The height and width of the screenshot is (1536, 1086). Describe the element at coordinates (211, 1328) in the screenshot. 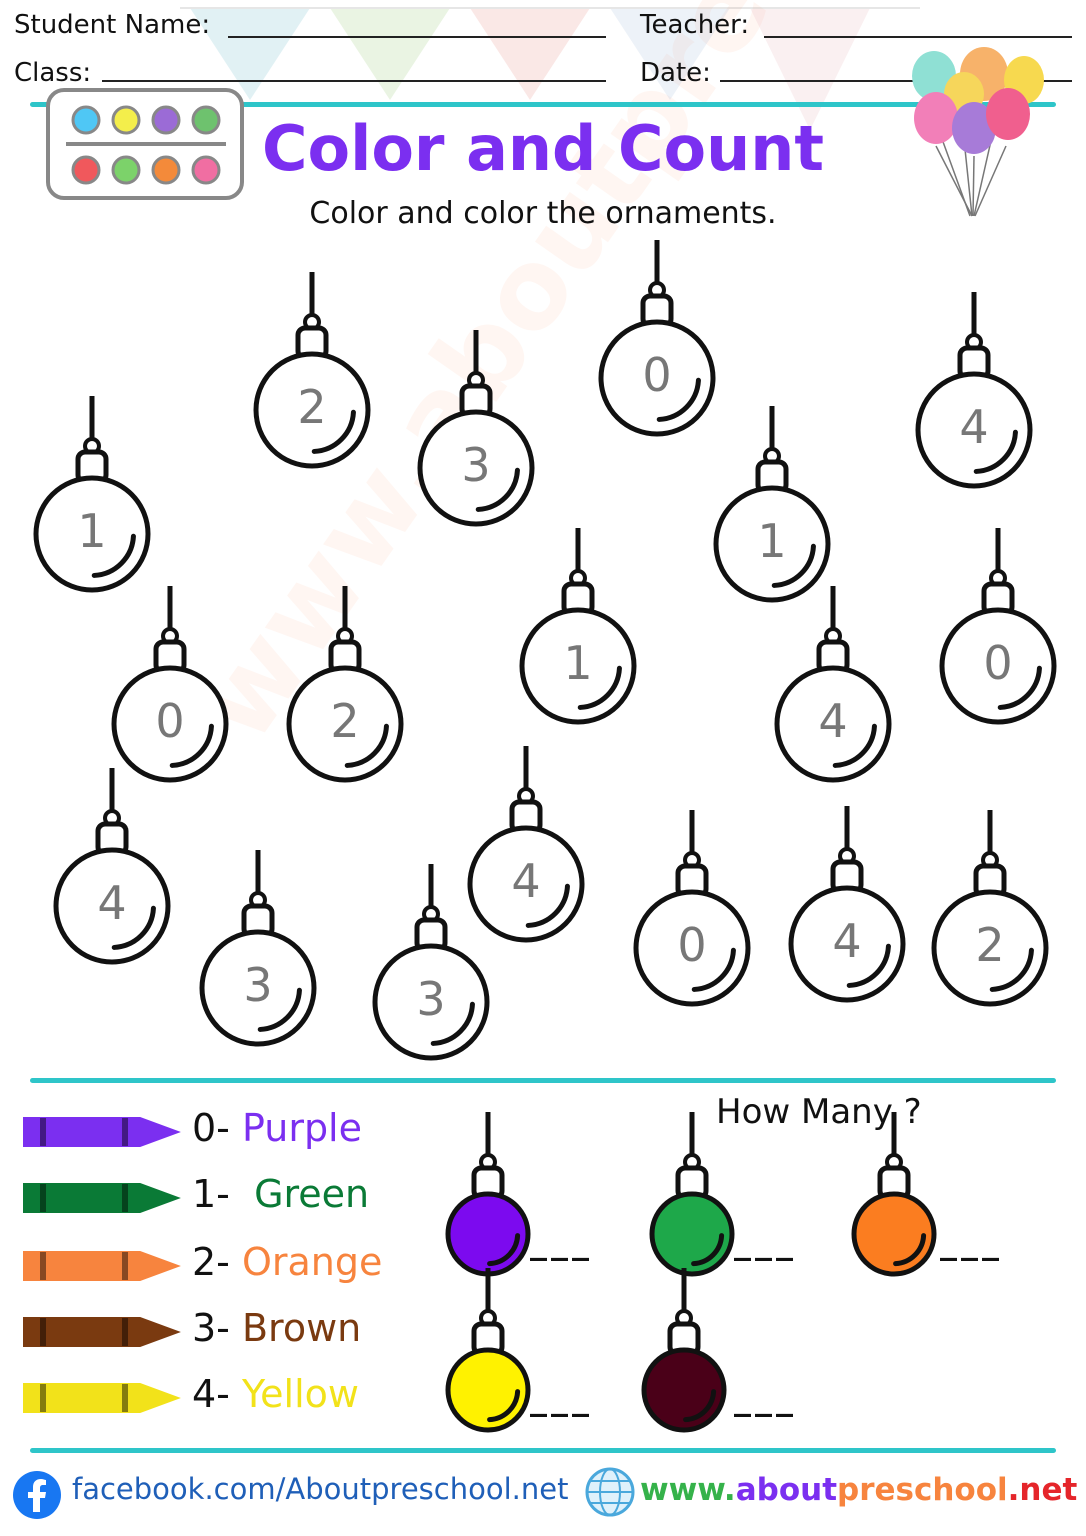

I see `key-number: 3-` at that location.